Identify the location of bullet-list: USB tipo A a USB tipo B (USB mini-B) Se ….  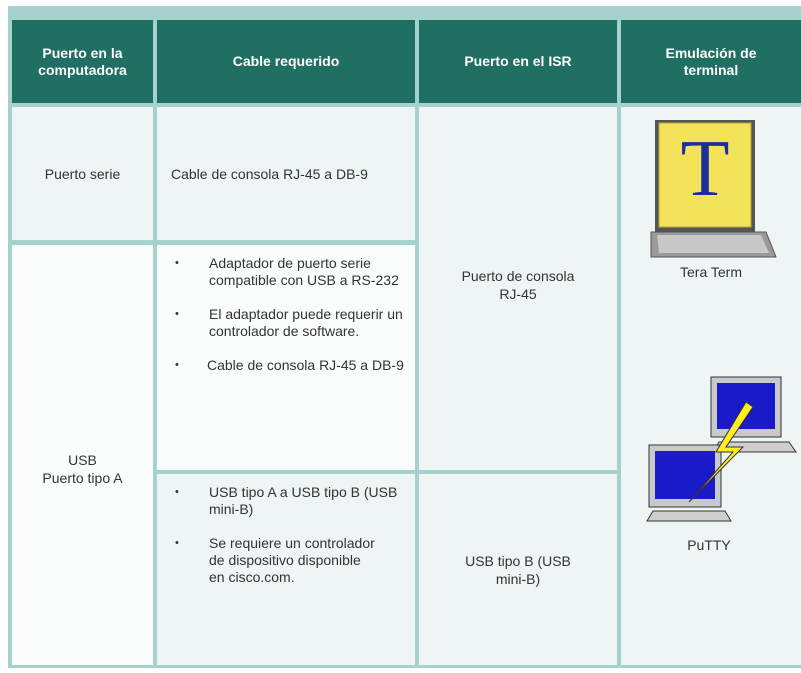
(286, 535).